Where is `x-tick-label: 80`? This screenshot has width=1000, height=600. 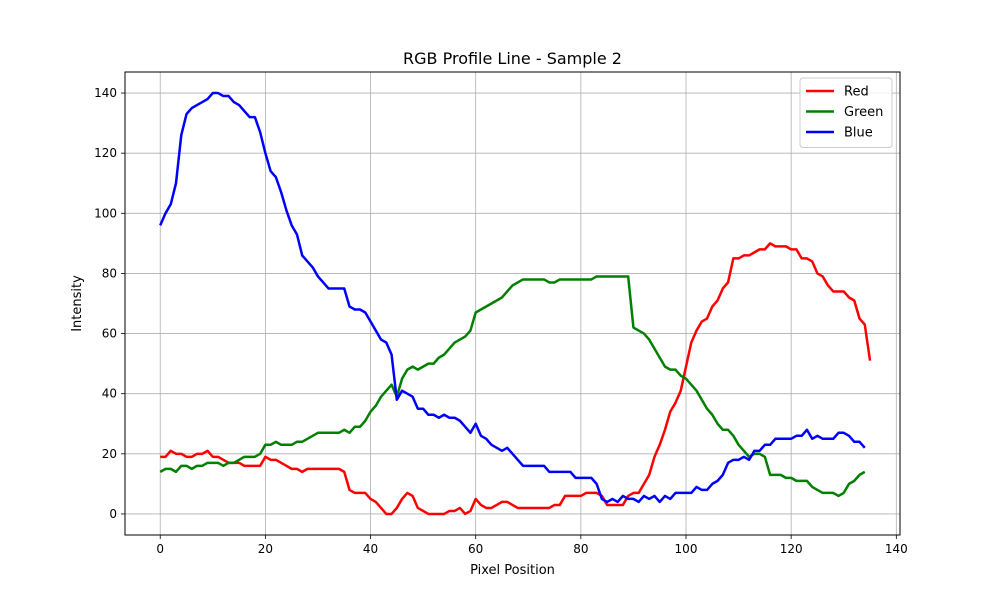 x-tick-label: 80 is located at coordinates (580, 549).